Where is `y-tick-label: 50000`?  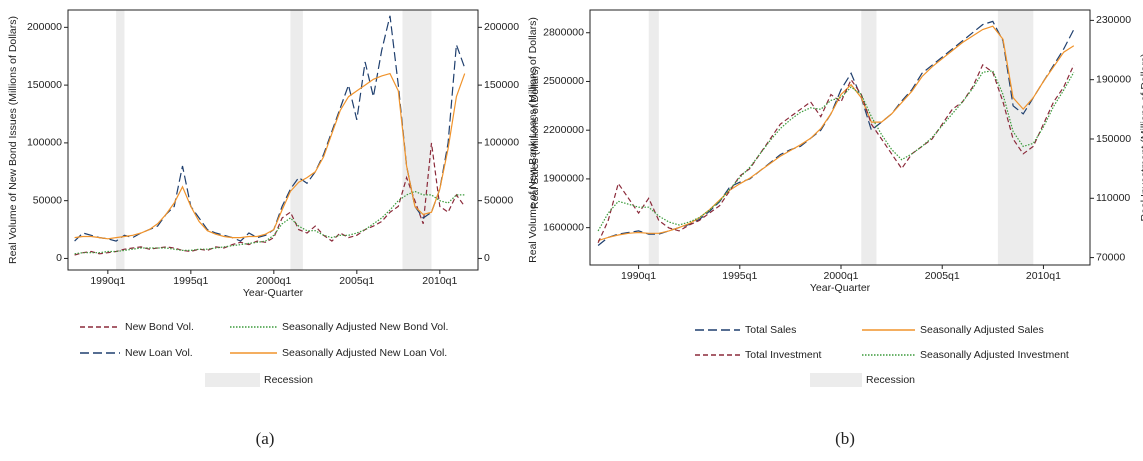
y-tick-label: 50000 is located at coordinates (47, 200).